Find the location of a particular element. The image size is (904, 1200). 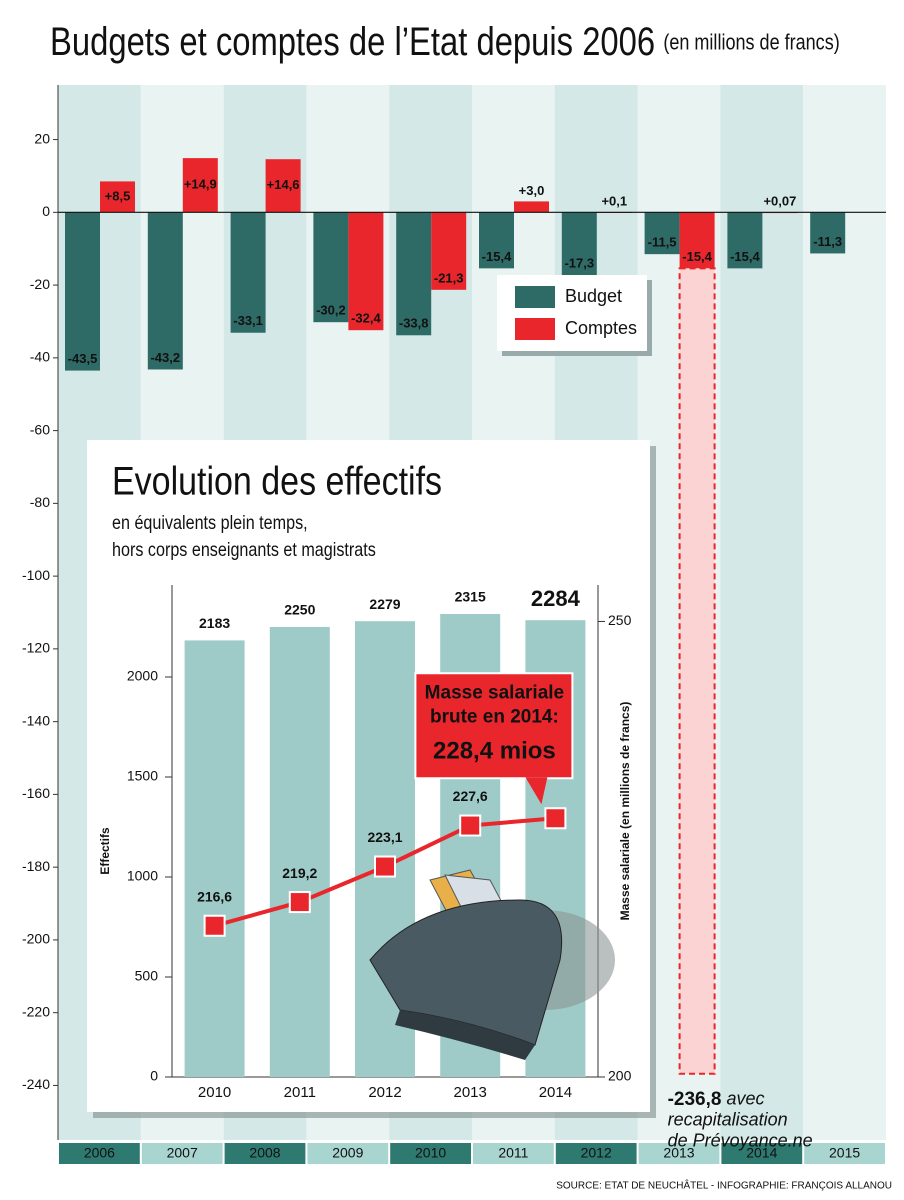

y-tick-label: -140 is located at coordinates (36, 720).